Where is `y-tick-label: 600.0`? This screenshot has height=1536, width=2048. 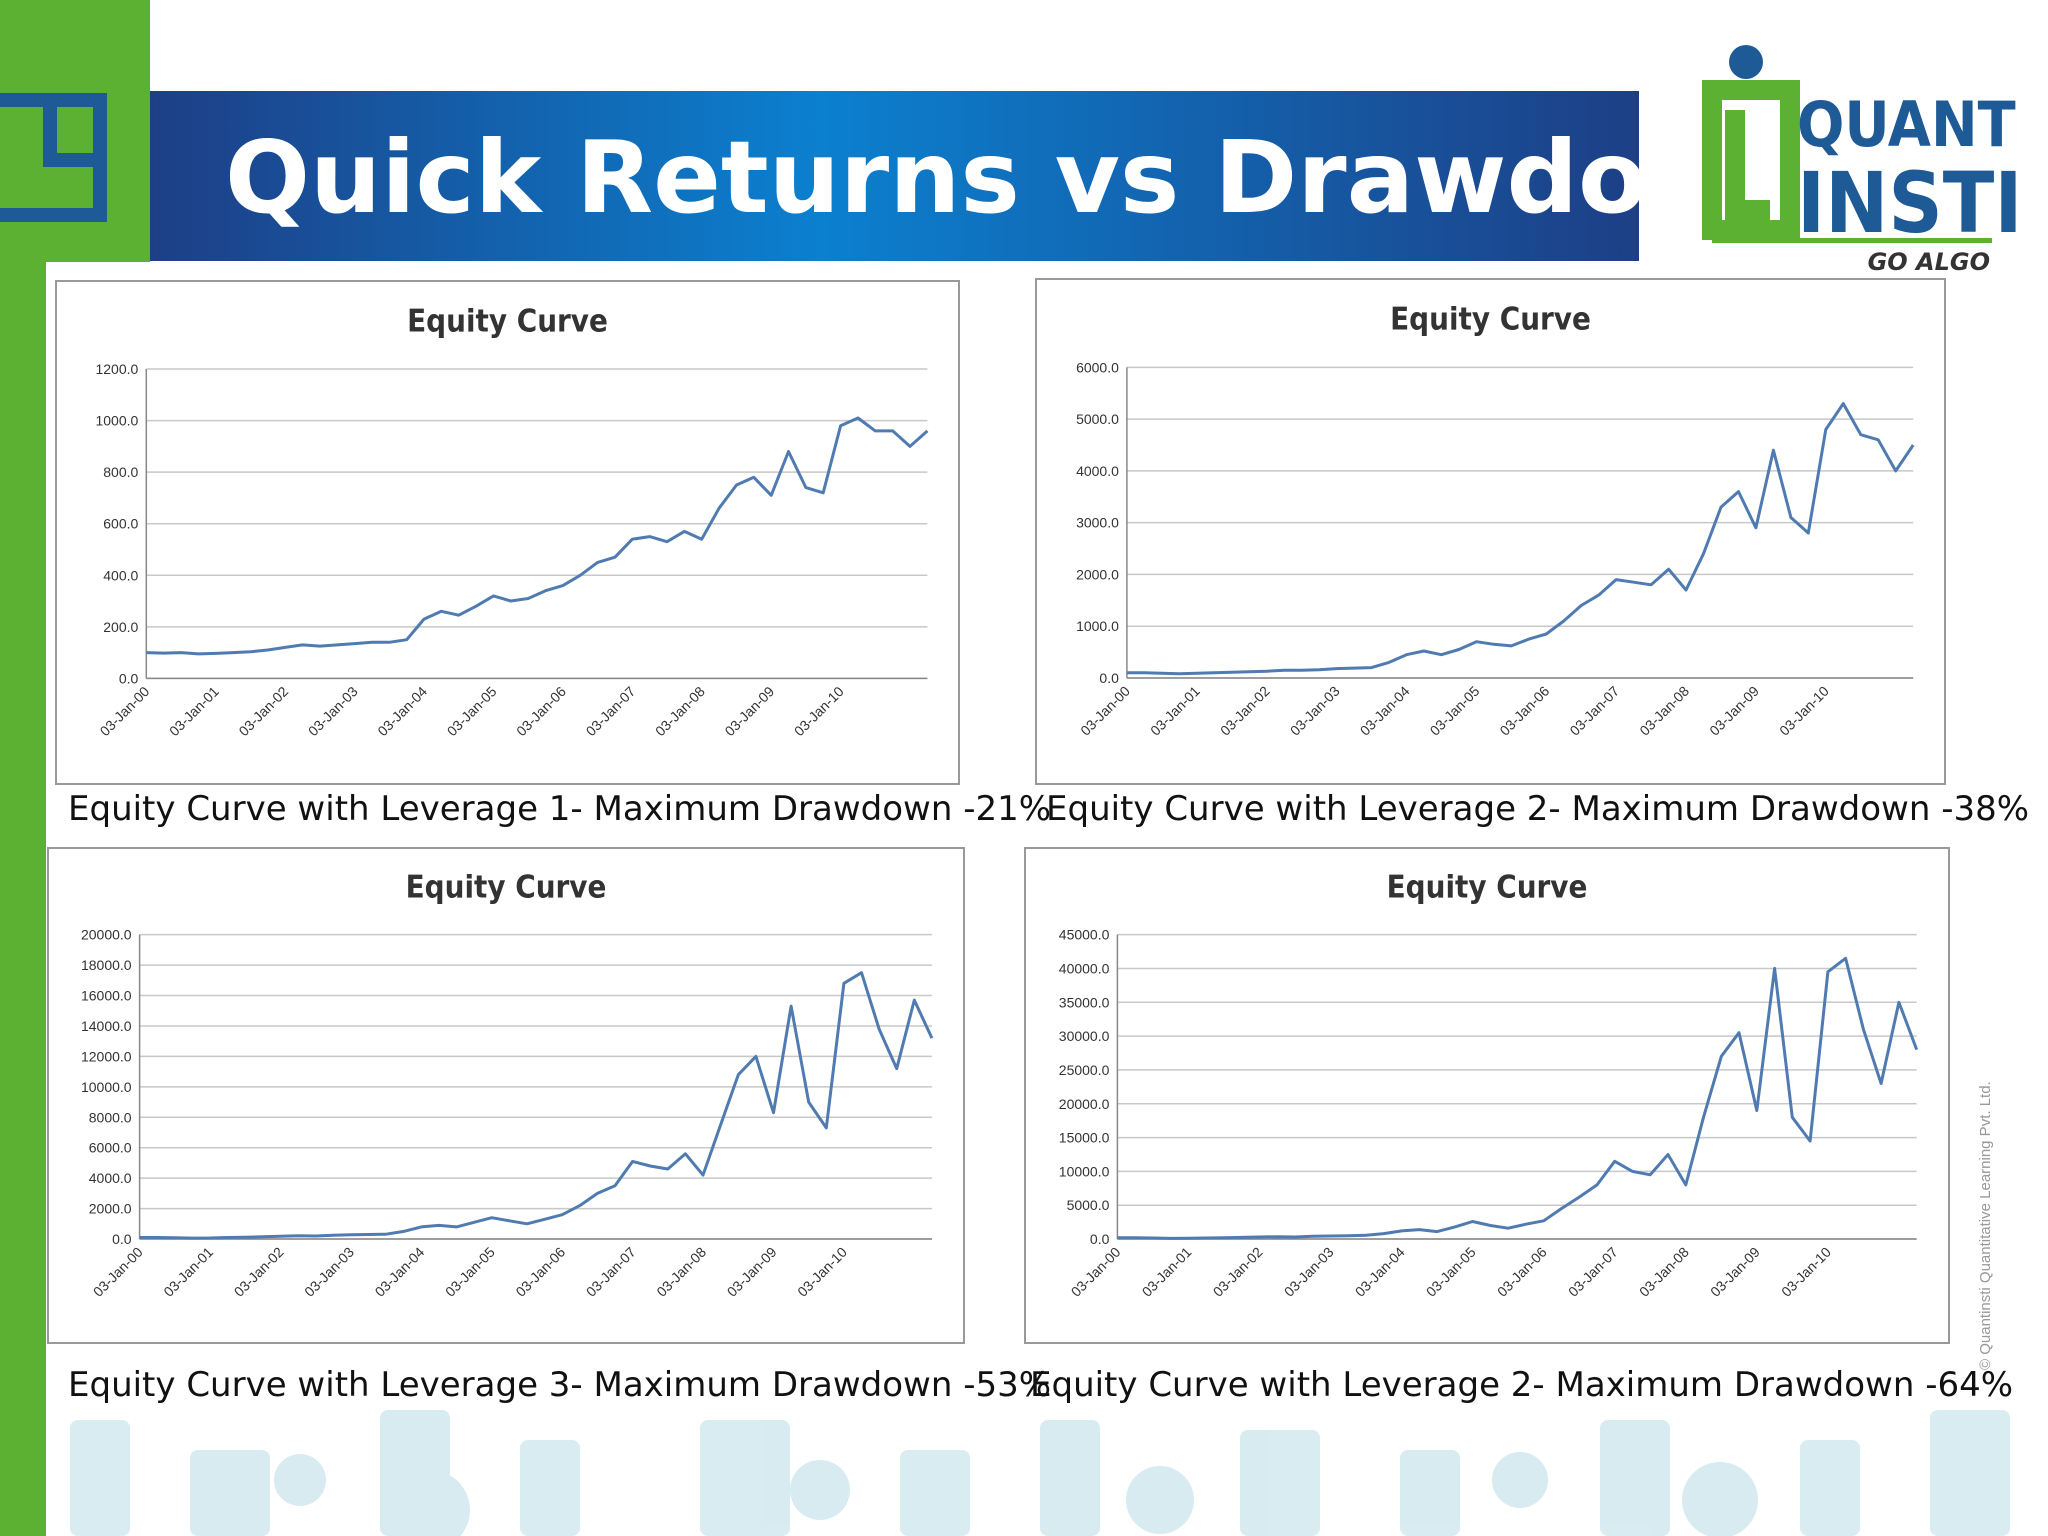
y-tick-label: 600.0 is located at coordinates (120, 524).